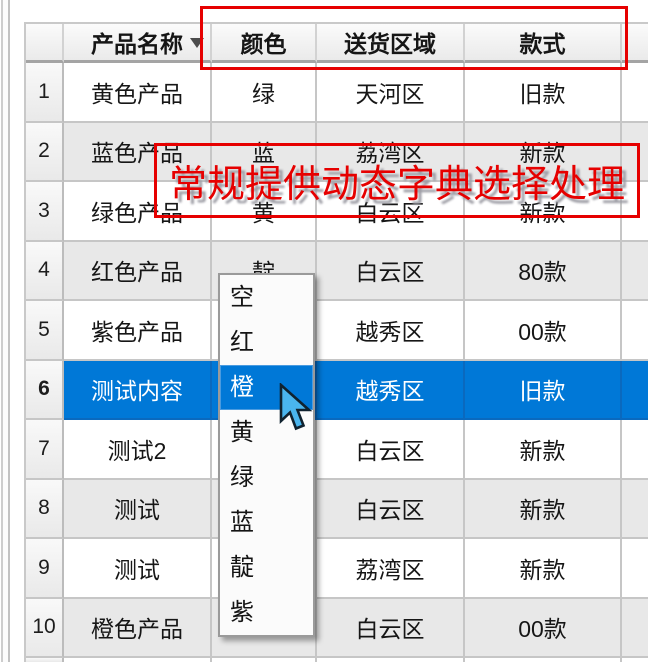 This screenshot has height=662, width=648. I want to click on table-row: 7 测试2 白云区 新款, so click(337, 450).